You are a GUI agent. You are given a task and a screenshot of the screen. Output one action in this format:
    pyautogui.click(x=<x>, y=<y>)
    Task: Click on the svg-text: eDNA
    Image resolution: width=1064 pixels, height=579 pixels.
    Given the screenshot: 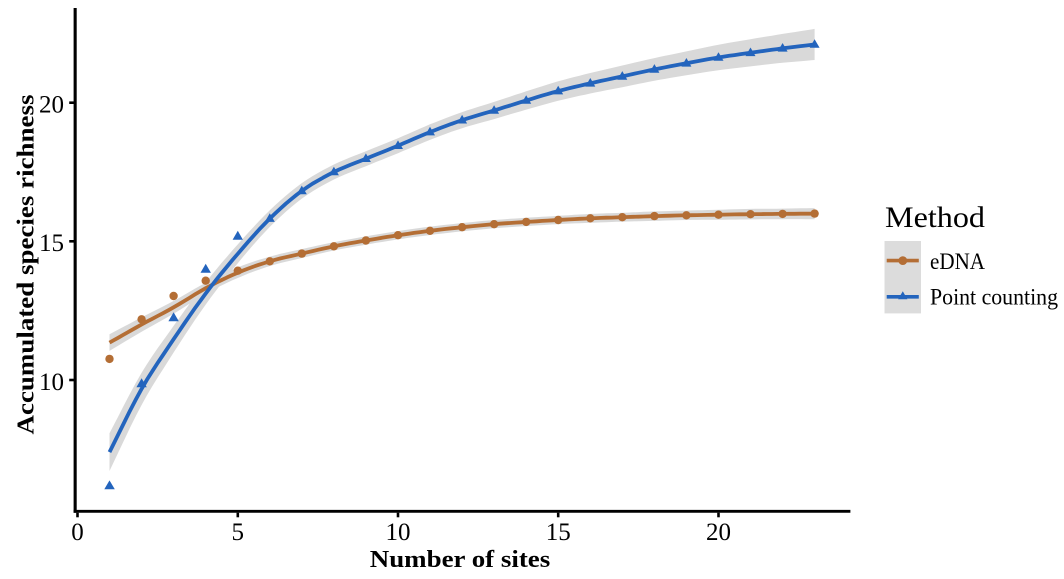 What is the action you would take?
    pyautogui.click(x=957, y=262)
    